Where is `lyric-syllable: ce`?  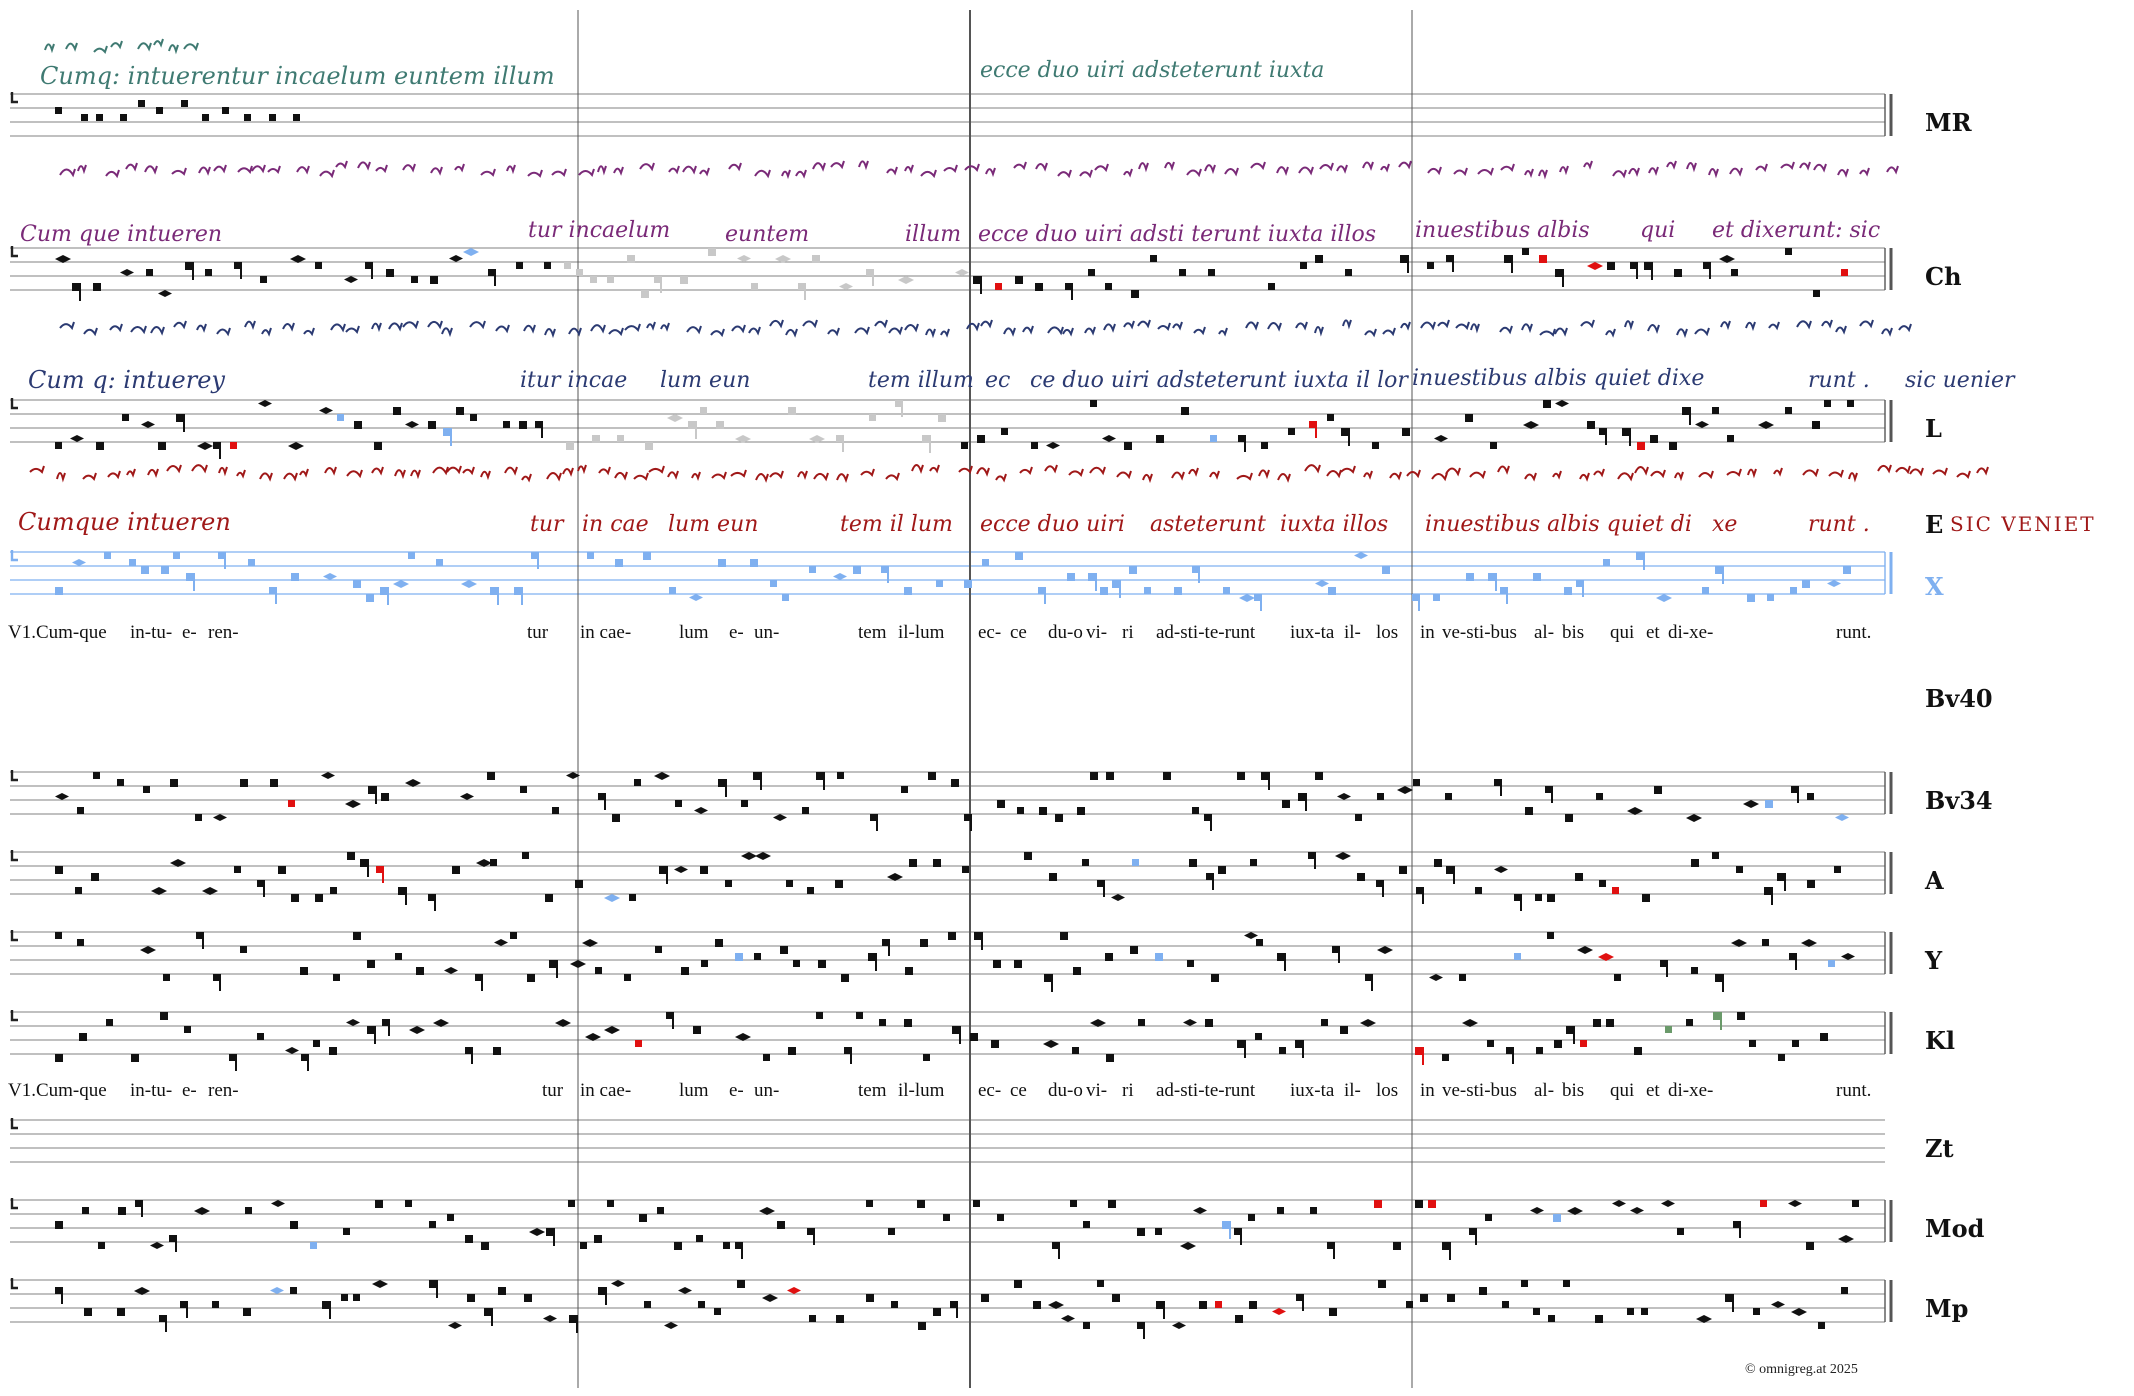 lyric-syllable: ce is located at coordinates (1018, 632).